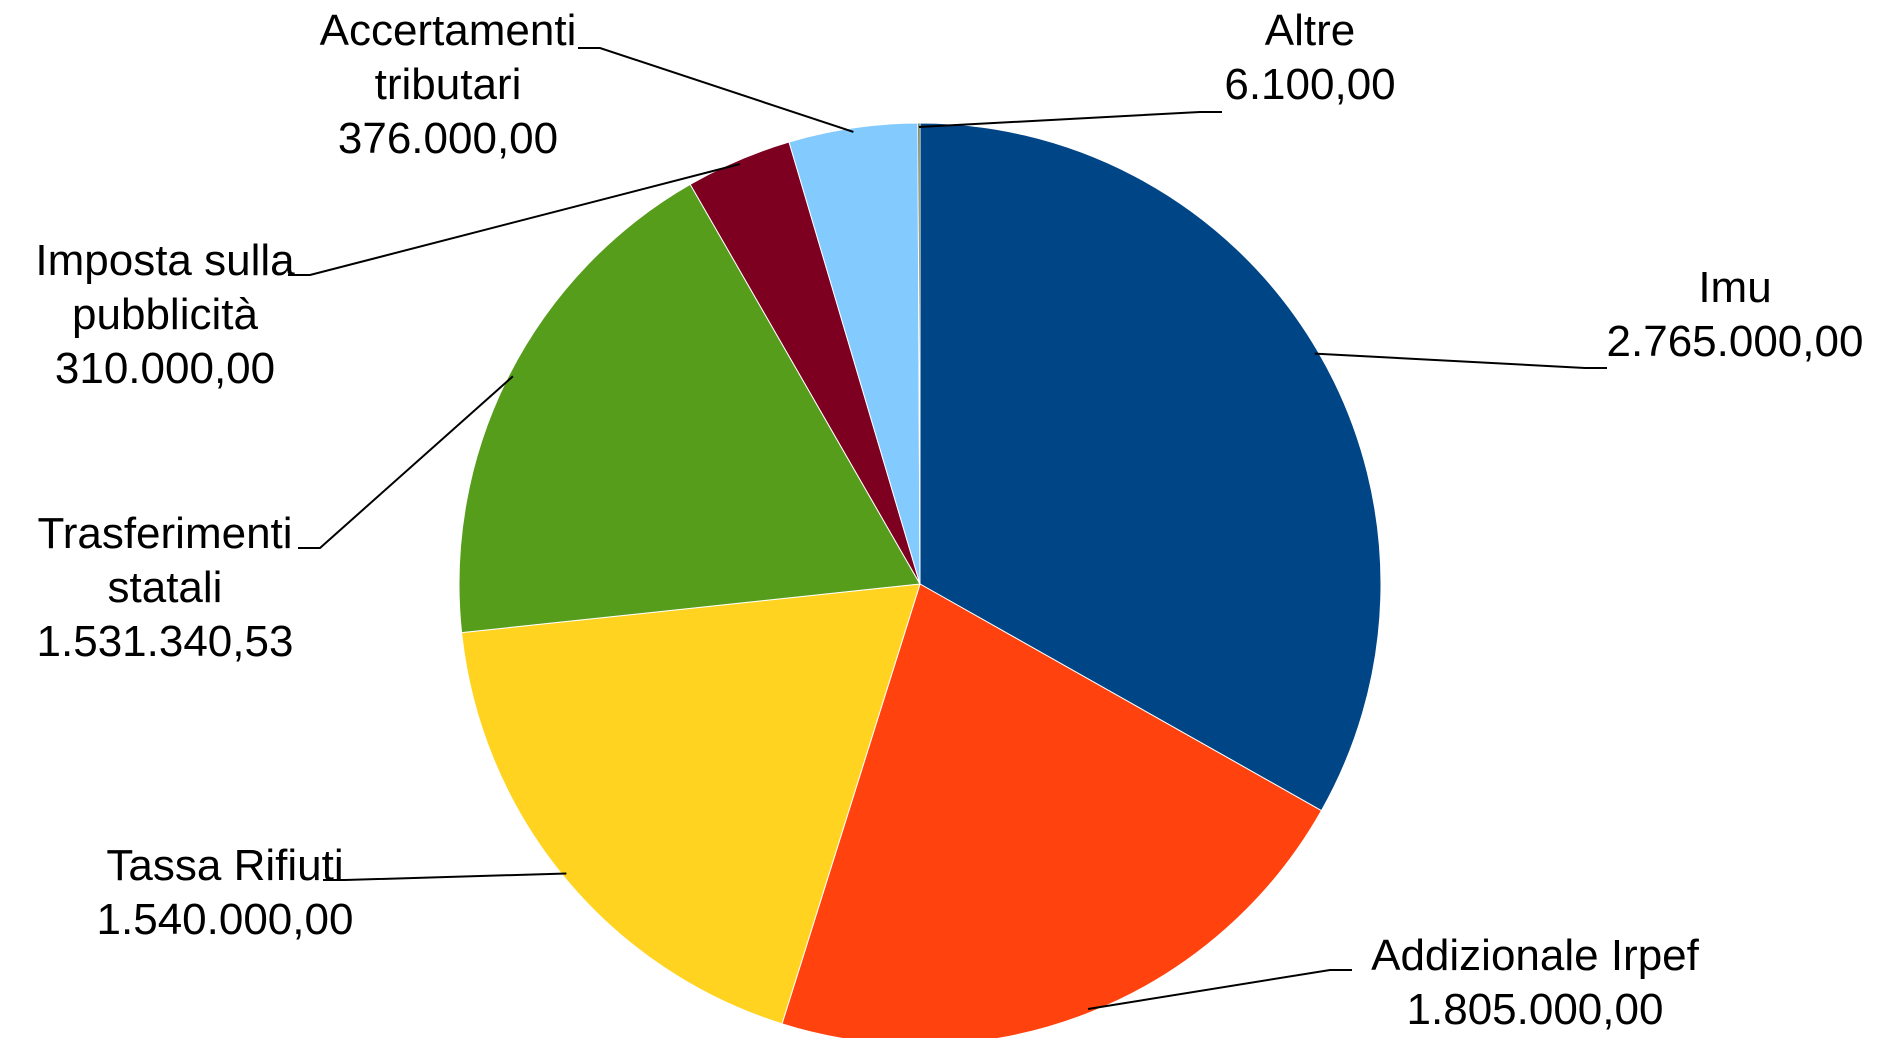  What do you see at coordinates (1070, 119) in the screenshot?
I see `leader-line-altre` at bounding box center [1070, 119].